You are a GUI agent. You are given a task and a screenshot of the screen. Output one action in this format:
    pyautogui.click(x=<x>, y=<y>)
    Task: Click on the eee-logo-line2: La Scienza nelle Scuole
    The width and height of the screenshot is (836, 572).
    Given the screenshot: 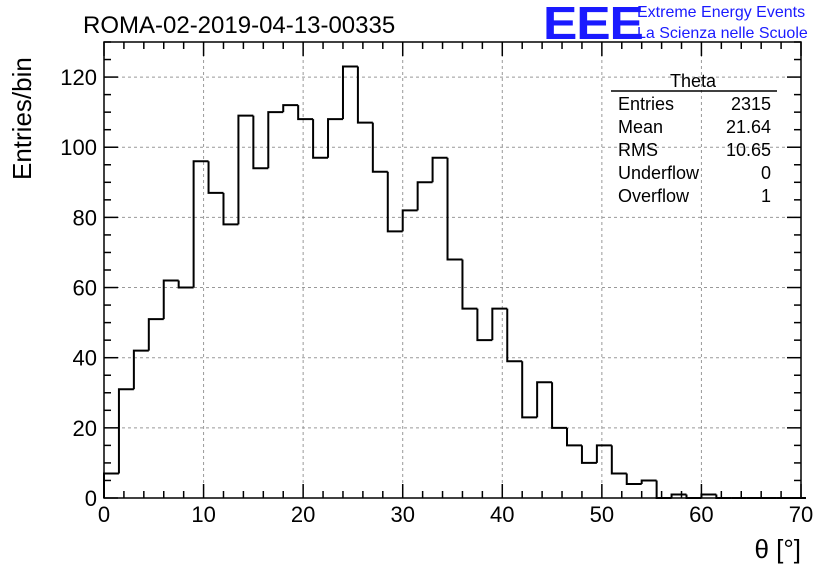 What is the action you would take?
    pyautogui.click(x=722, y=33)
    